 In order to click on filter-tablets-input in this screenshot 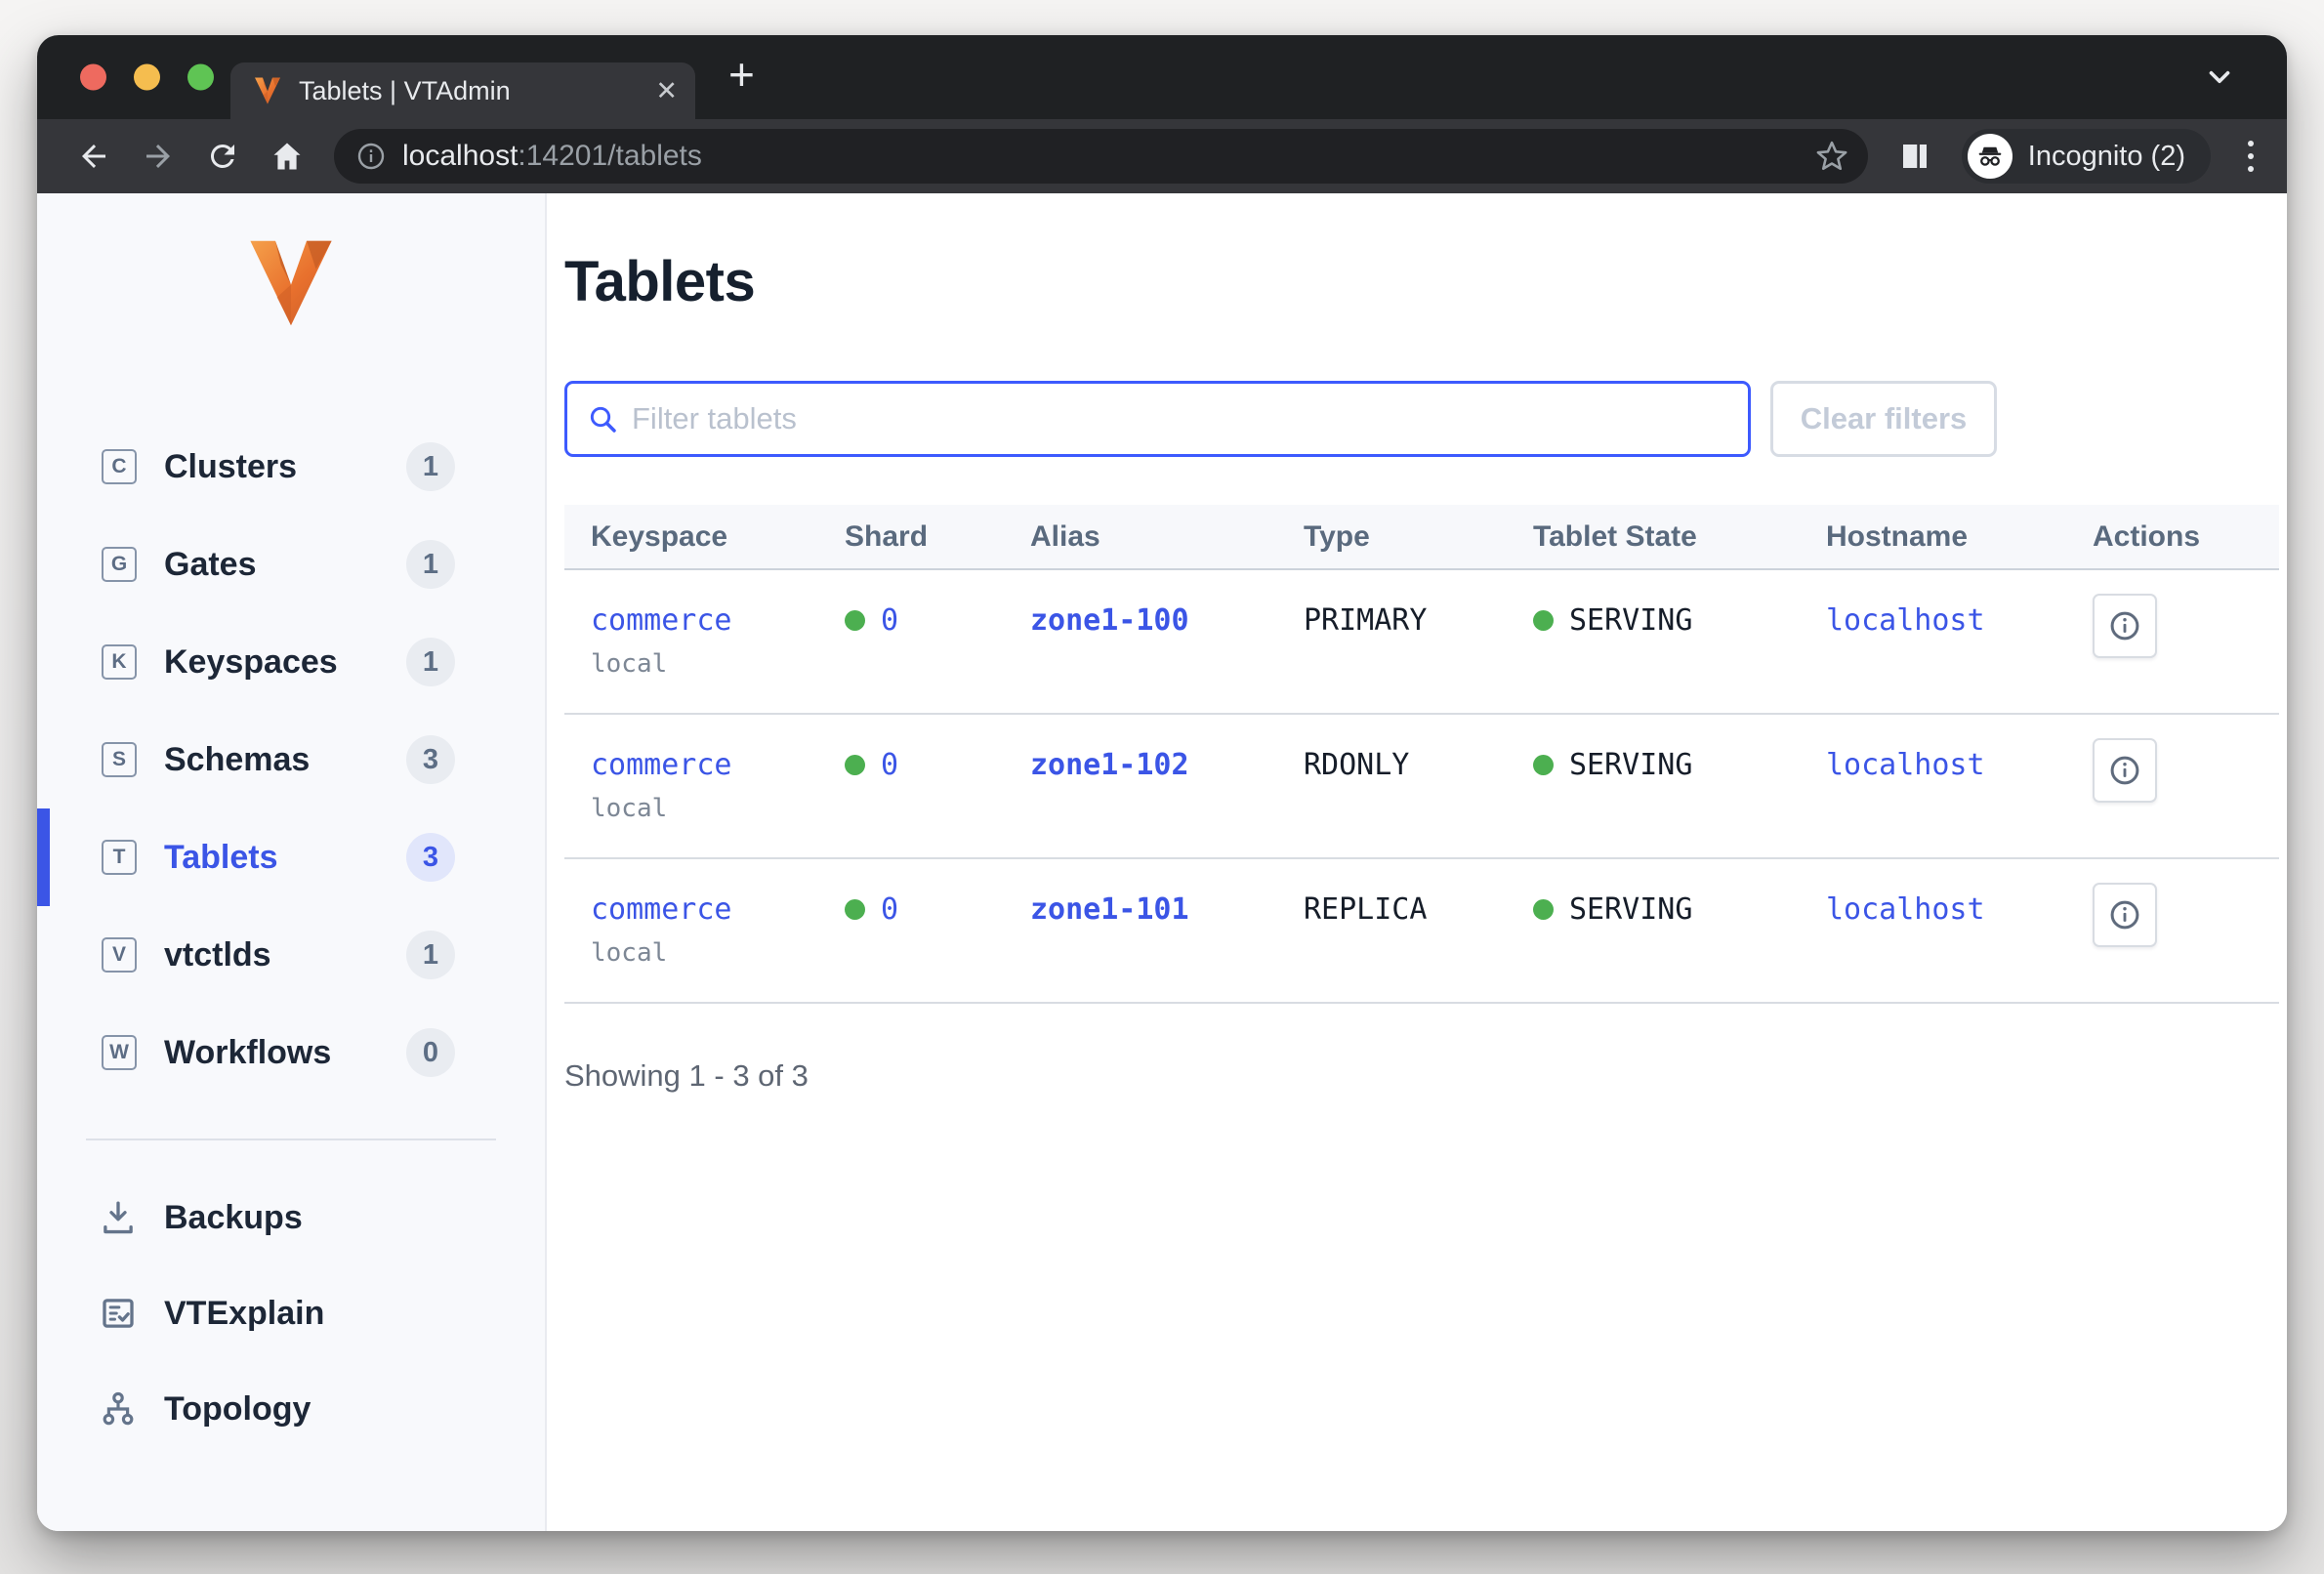, I will do `click(1181, 419)`.